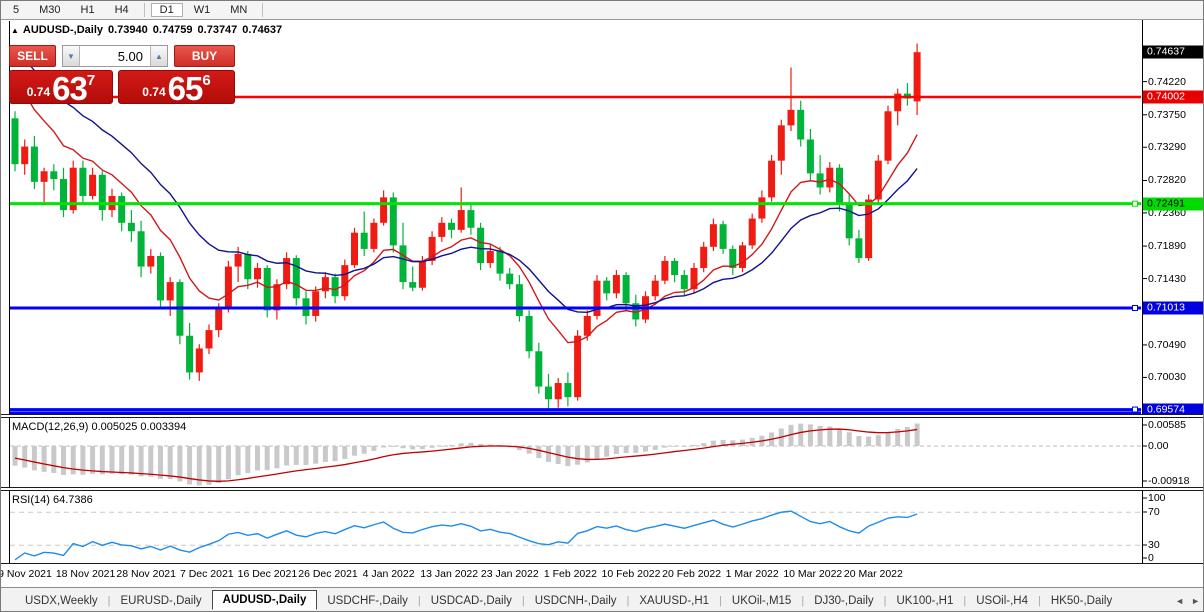  Describe the element at coordinates (752, 574) in the screenshot. I see `time-axis-label: 1 Mar 2022` at that location.